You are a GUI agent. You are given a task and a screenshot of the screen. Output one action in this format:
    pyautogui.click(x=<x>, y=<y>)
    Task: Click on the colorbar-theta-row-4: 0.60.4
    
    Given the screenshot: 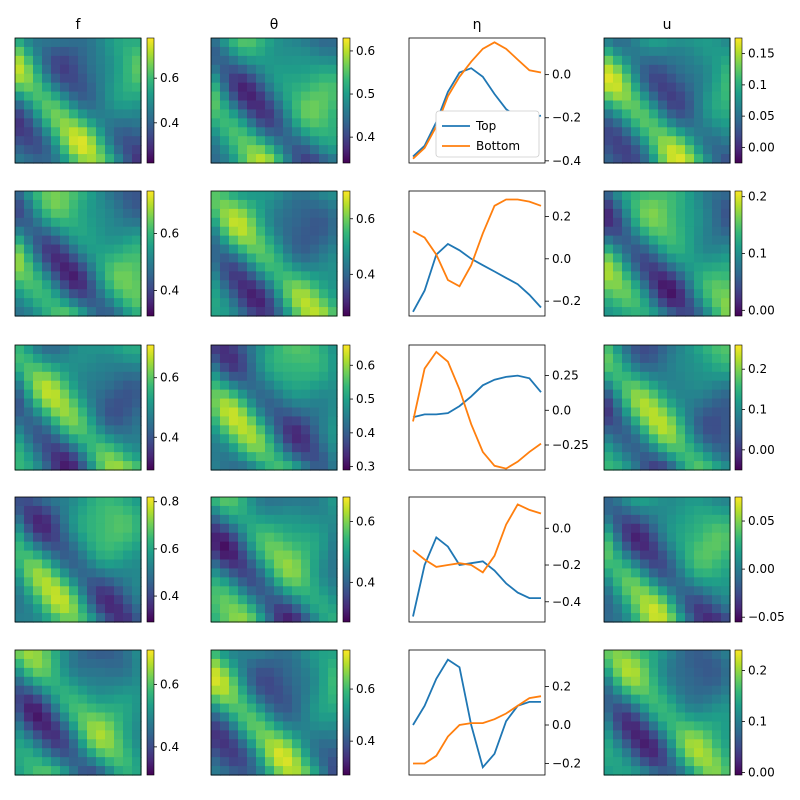 What is the action you would take?
    pyautogui.click(x=358, y=559)
    